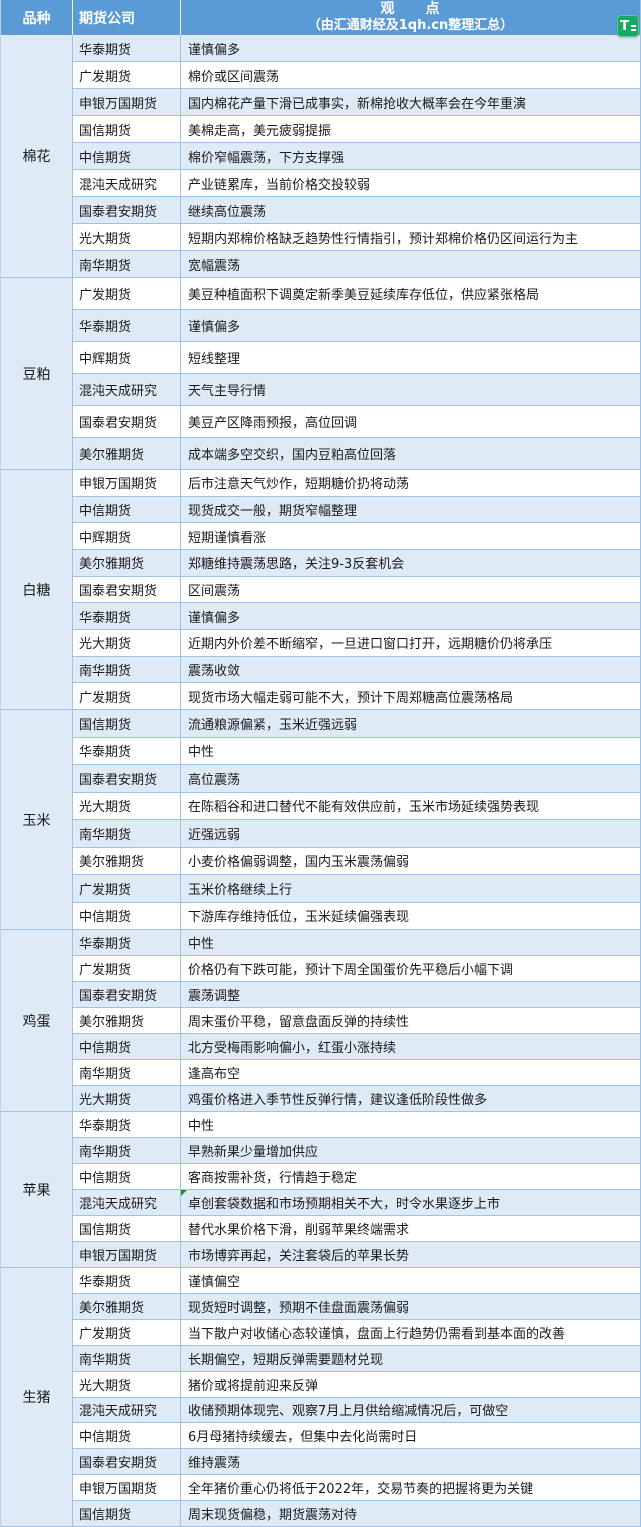  I want to click on table-row: 国泰君安期货 区间震荡, so click(356, 590).